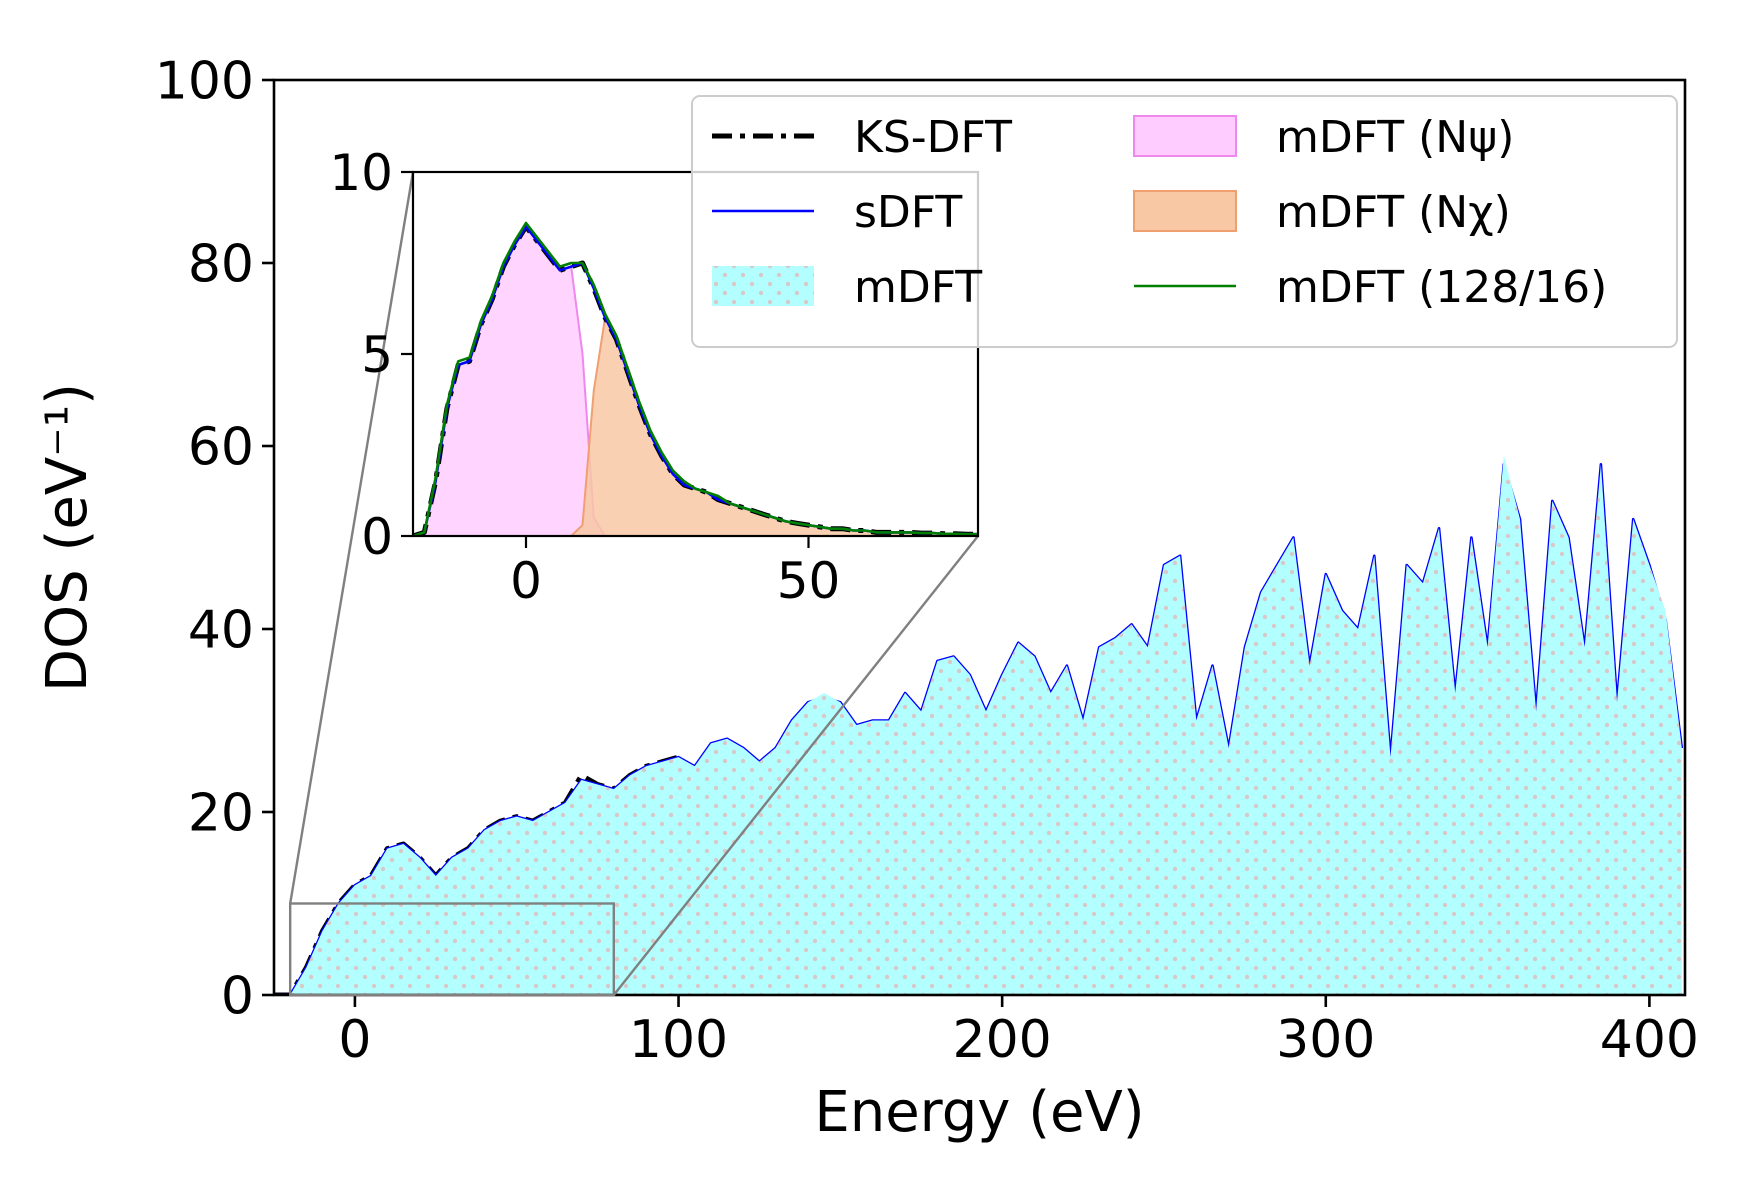 The image size is (1753, 1186). What do you see at coordinates (204, 82) in the screenshot?
I see `y-tick-label: 100` at bounding box center [204, 82].